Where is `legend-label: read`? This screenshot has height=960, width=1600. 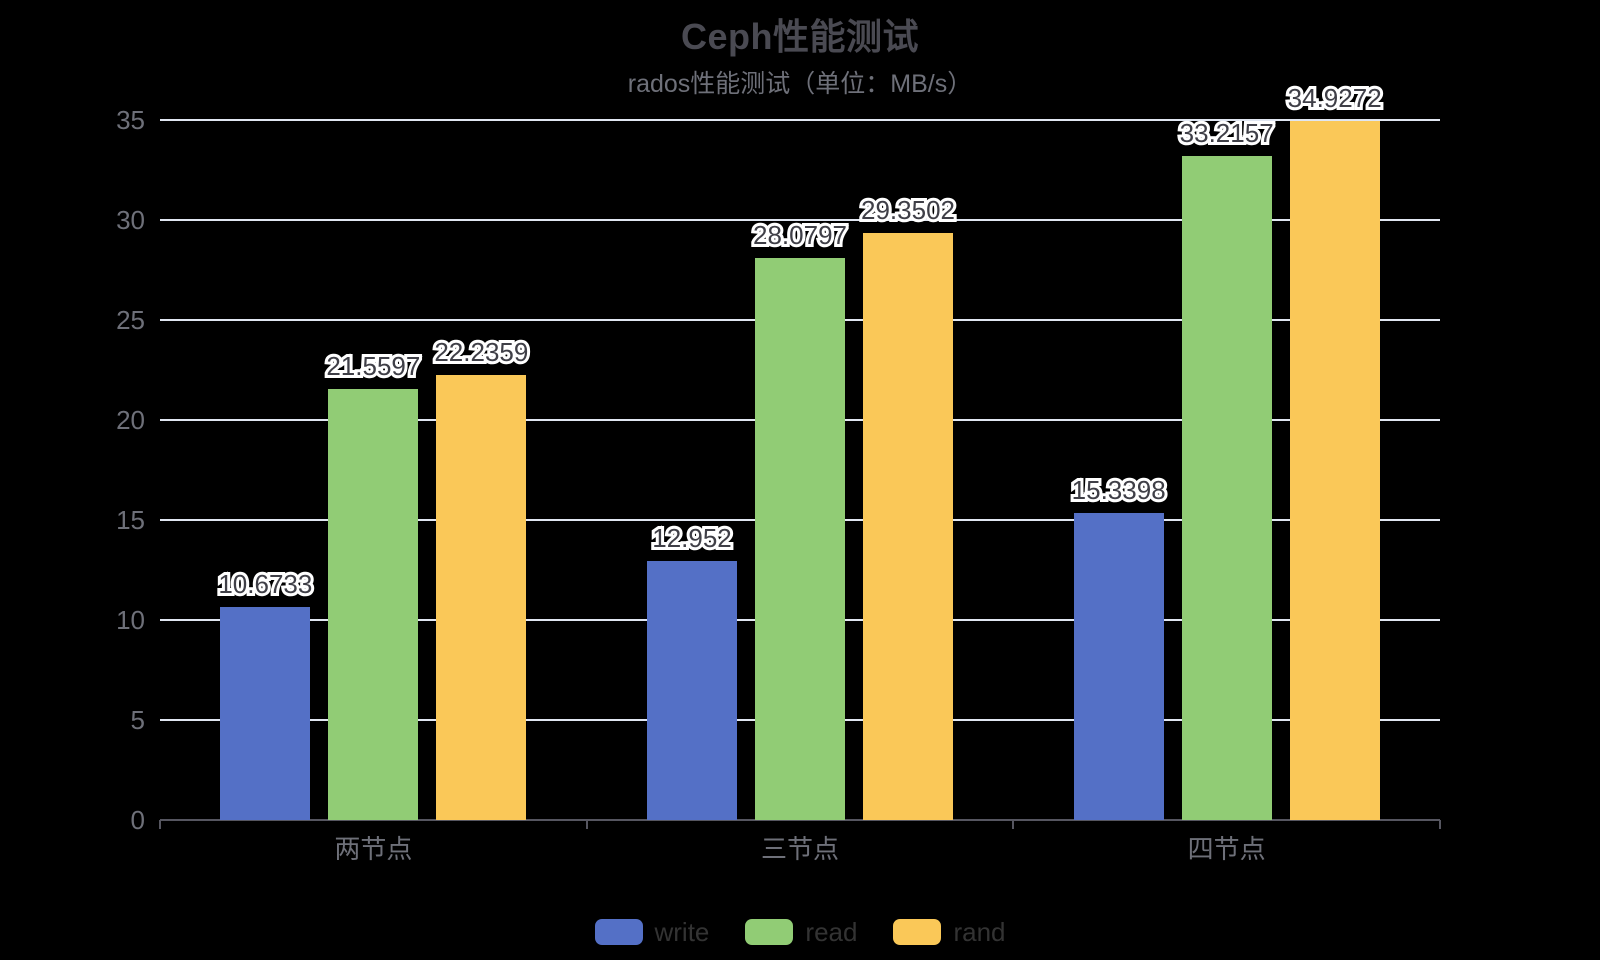
legend-label: read is located at coordinates (831, 931).